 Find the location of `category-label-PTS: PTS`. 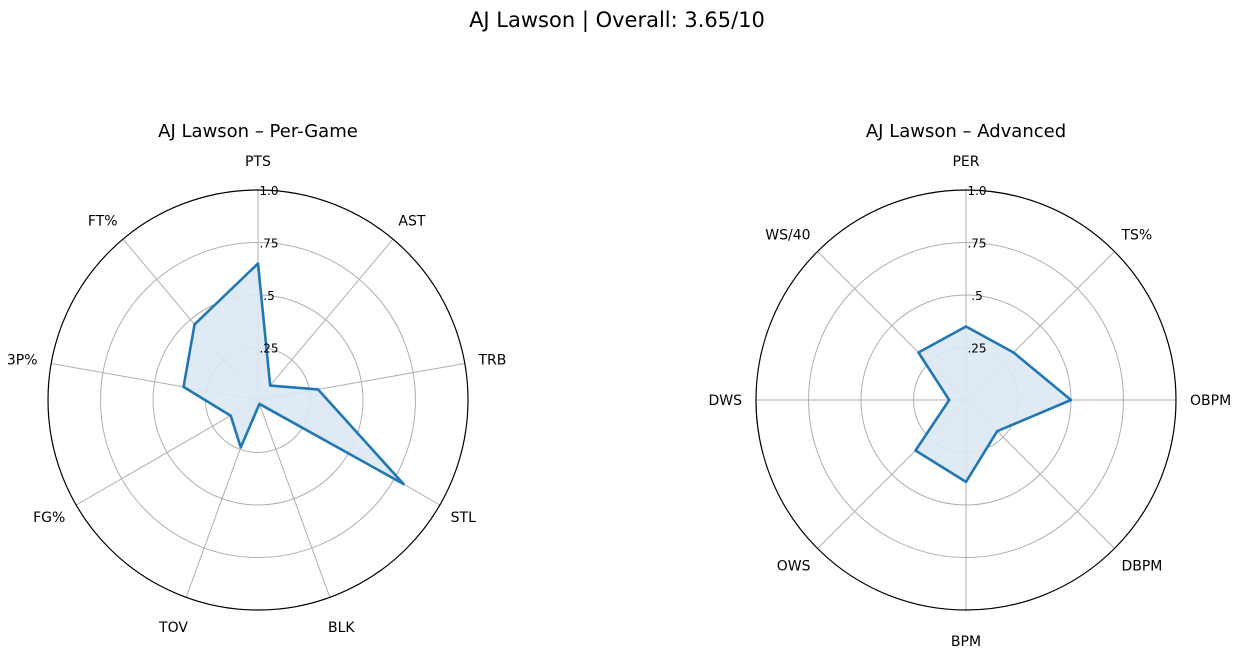

category-label-PTS: PTS is located at coordinates (258, 162).